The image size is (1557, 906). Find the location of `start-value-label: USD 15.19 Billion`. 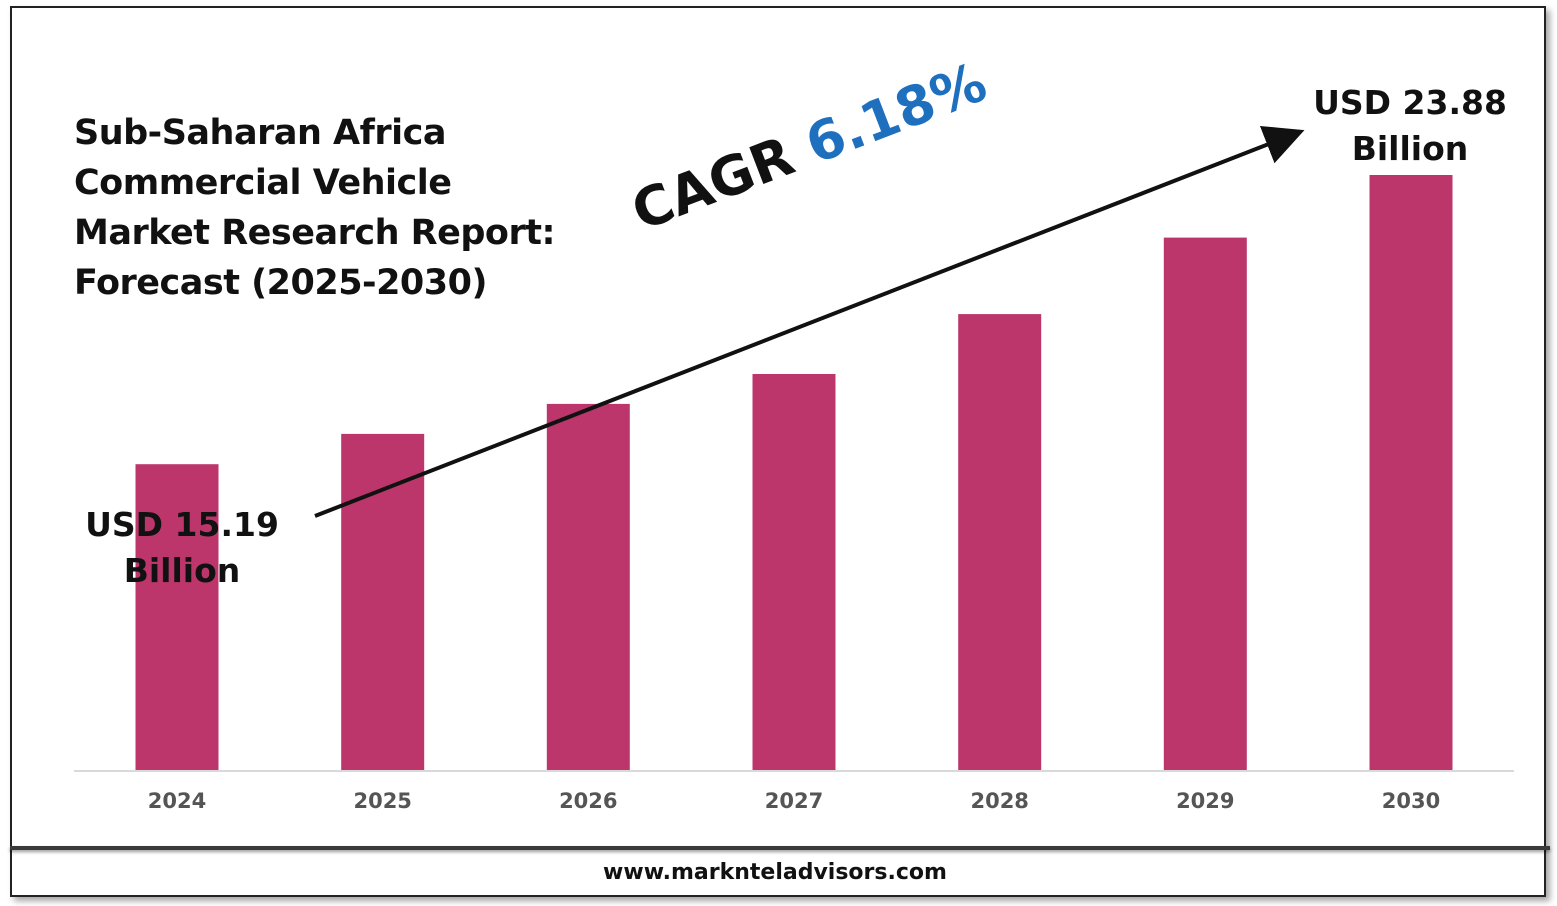

start-value-label: USD 15.19 Billion is located at coordinates (182, 548).